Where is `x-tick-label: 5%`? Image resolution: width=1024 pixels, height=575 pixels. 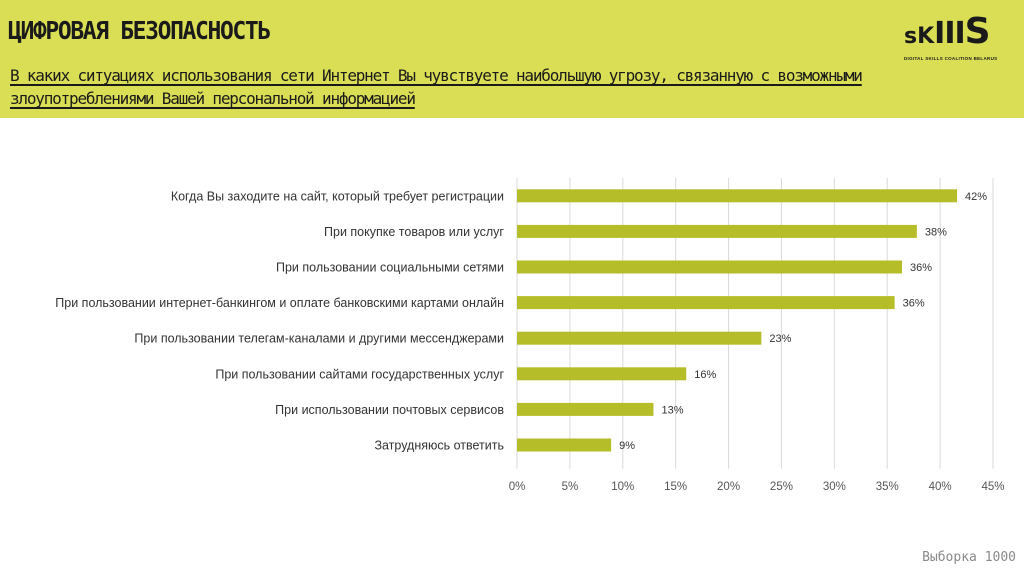
x-tick-label: 5% is located at coordinates (570, 487).